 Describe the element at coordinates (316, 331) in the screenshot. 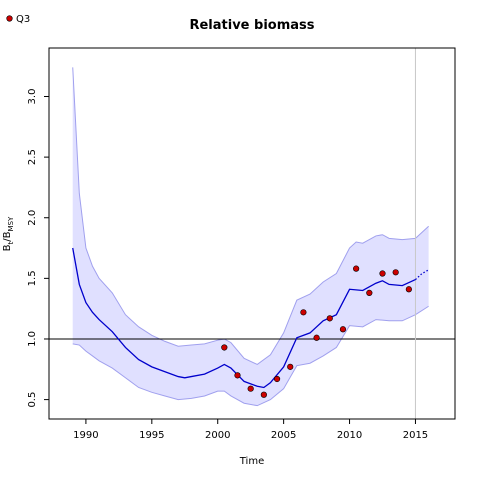

I see `observation-points-layer` at that location.